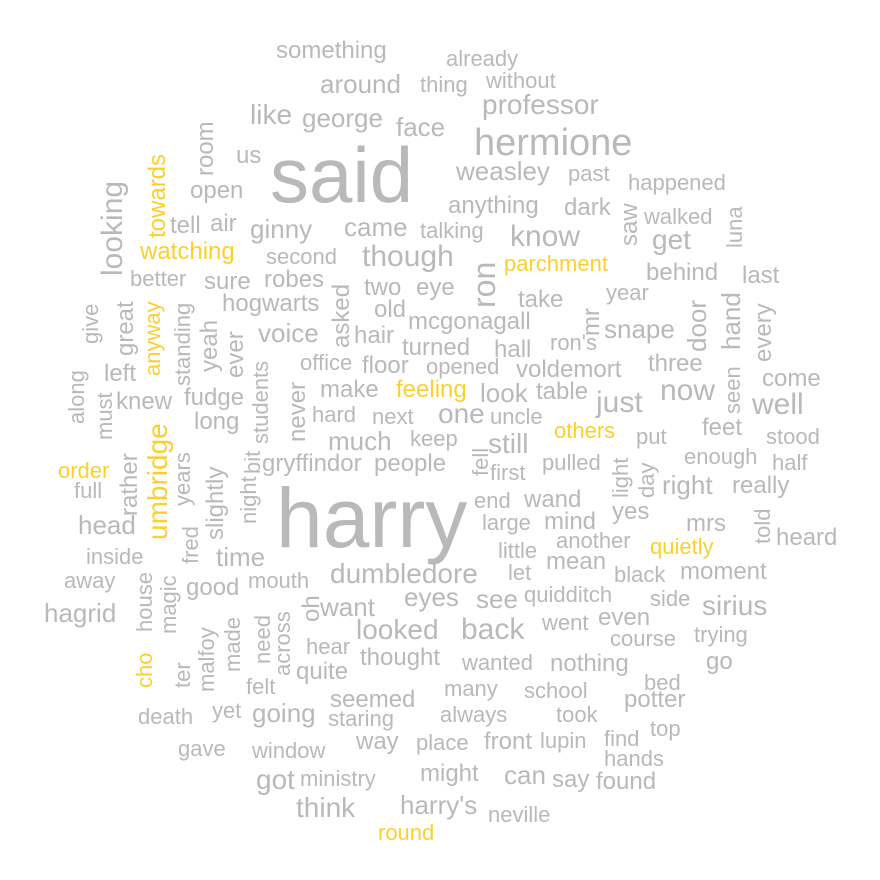 This screenshot has height=880, width=880. What do you see at coordinates (589, 173) in the screenshot?
I see `cloud-word: past` at bounding box center [589, 173].